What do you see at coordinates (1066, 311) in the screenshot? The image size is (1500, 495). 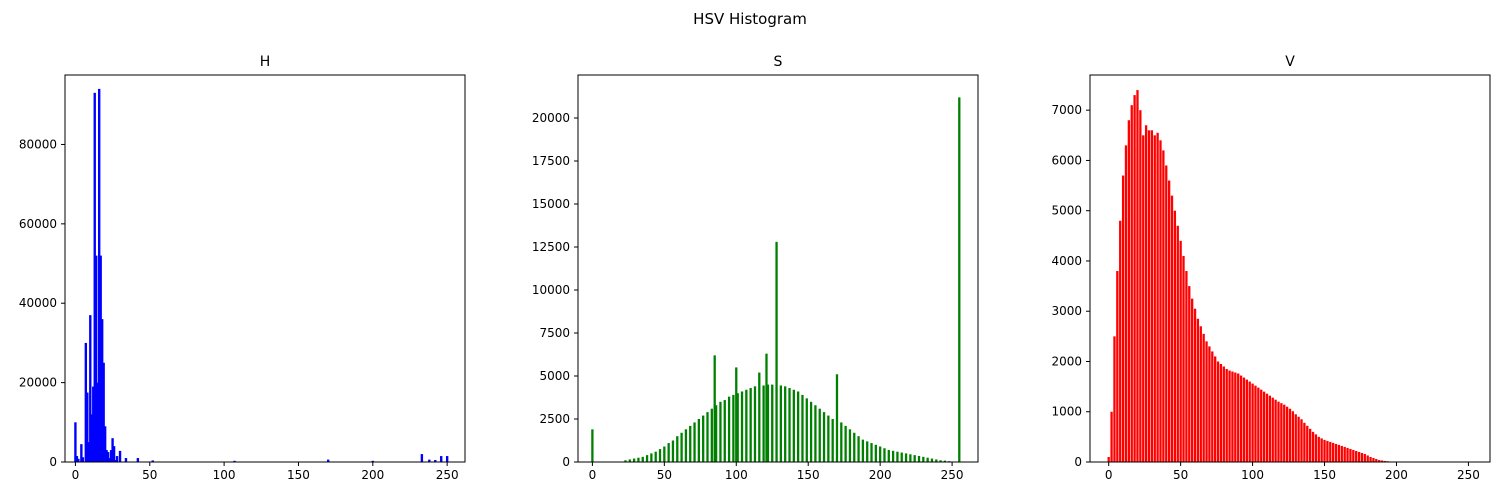 I see `y-tick-label: 3000` at bounding box center [1066, 311].